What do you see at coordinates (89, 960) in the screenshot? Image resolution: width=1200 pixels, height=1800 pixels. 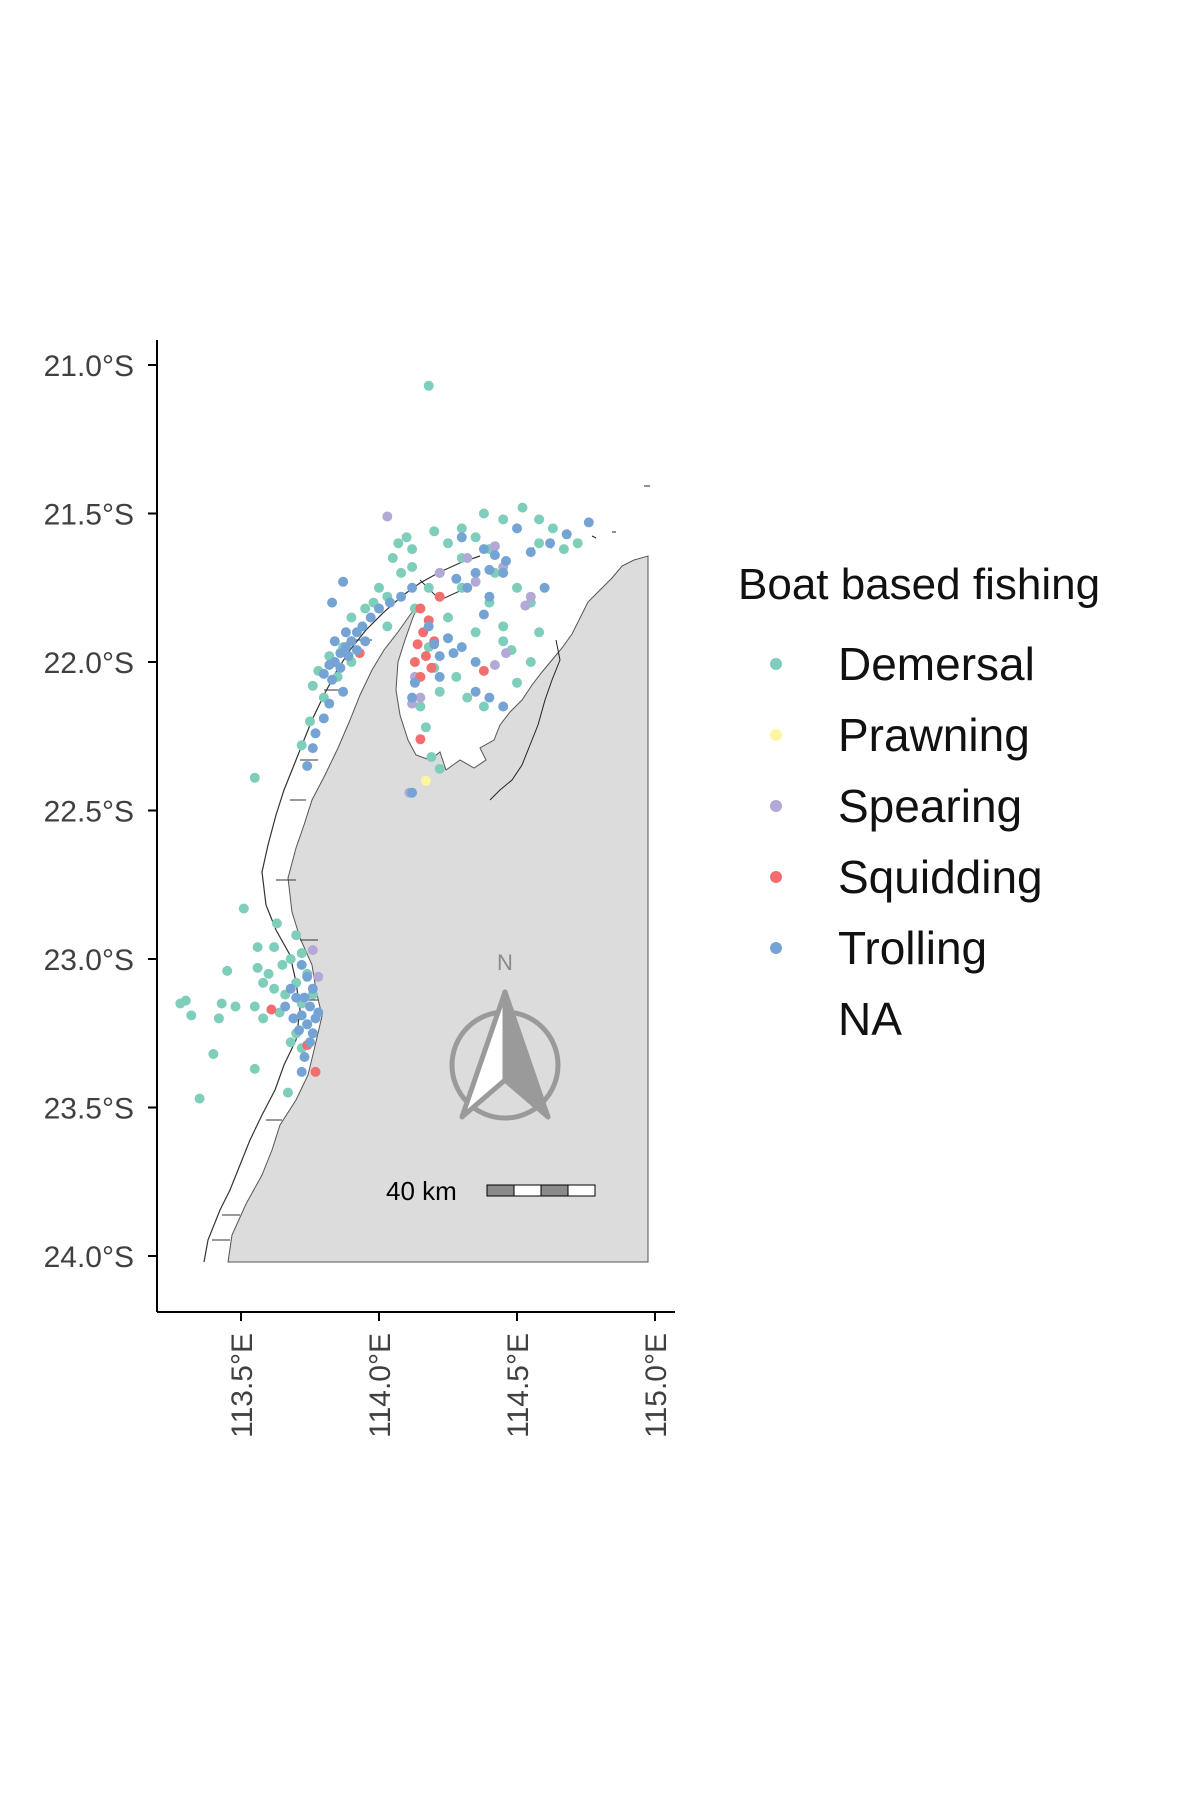 I see `y-tick-label: 23.0°S` at bounding box center [89, 960].